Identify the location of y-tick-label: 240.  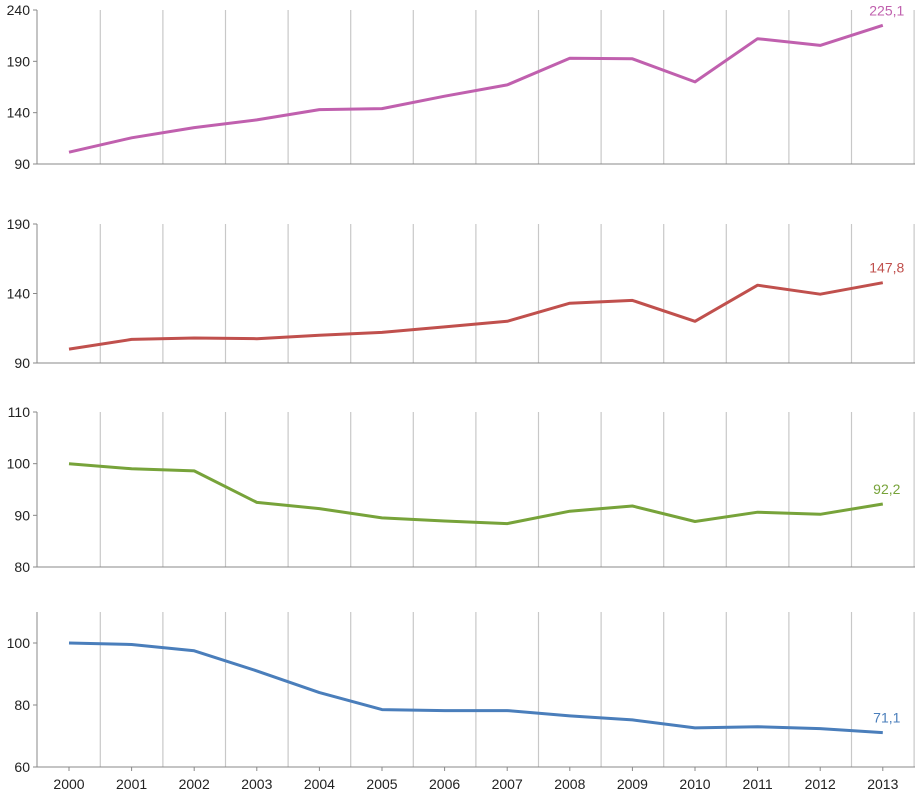
(19, 10).